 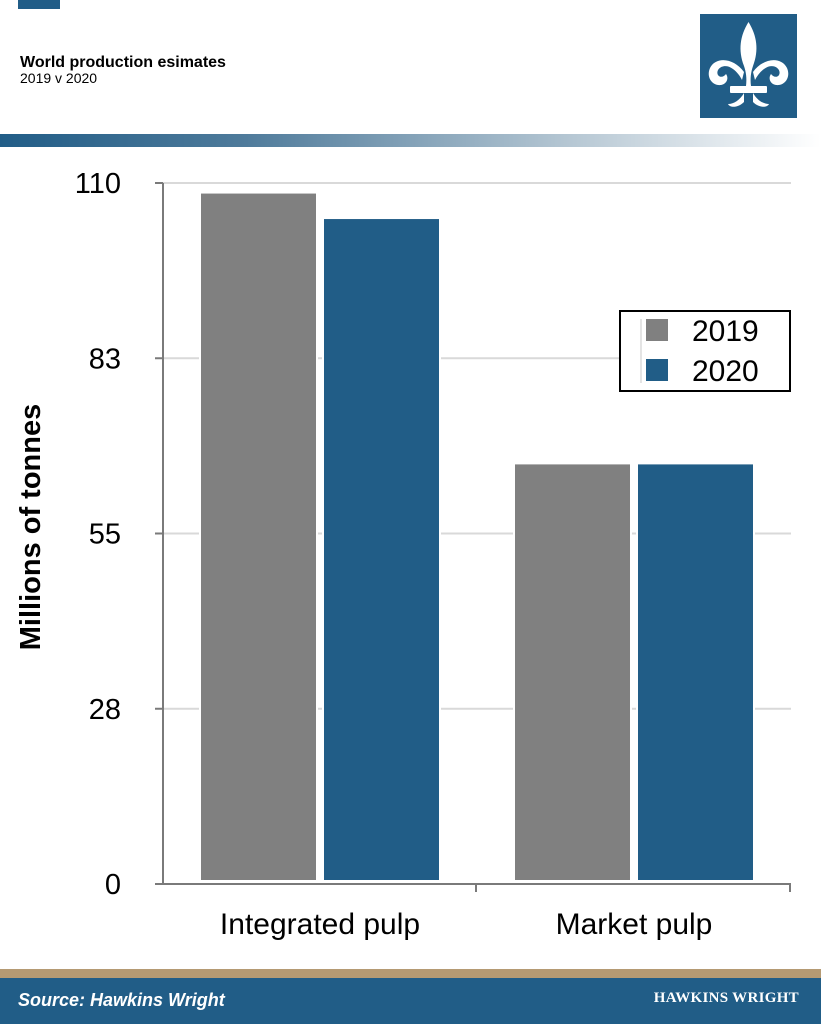 What do you see at coordinates (657, 330) in the screenshot?
I see `legend-swatch-2019` at bounding box center [657, 330].